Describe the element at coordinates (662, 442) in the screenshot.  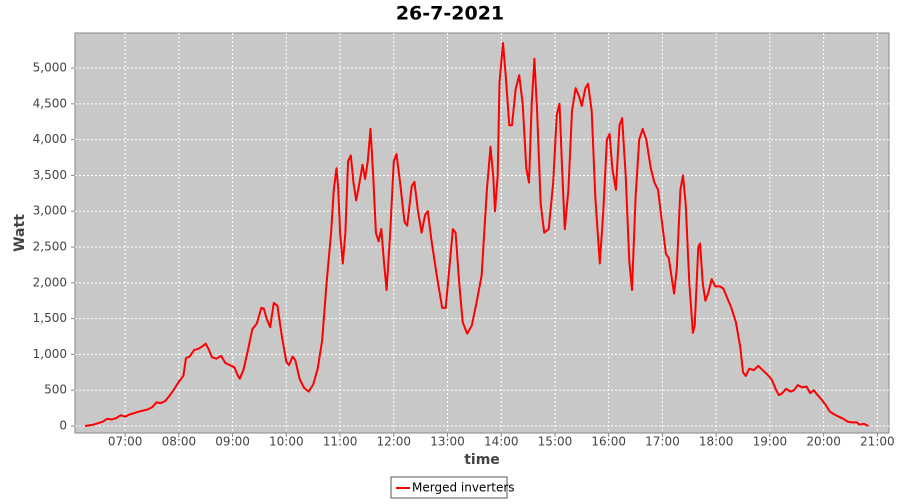
I see `x-tick-label: 17:00` at that location.